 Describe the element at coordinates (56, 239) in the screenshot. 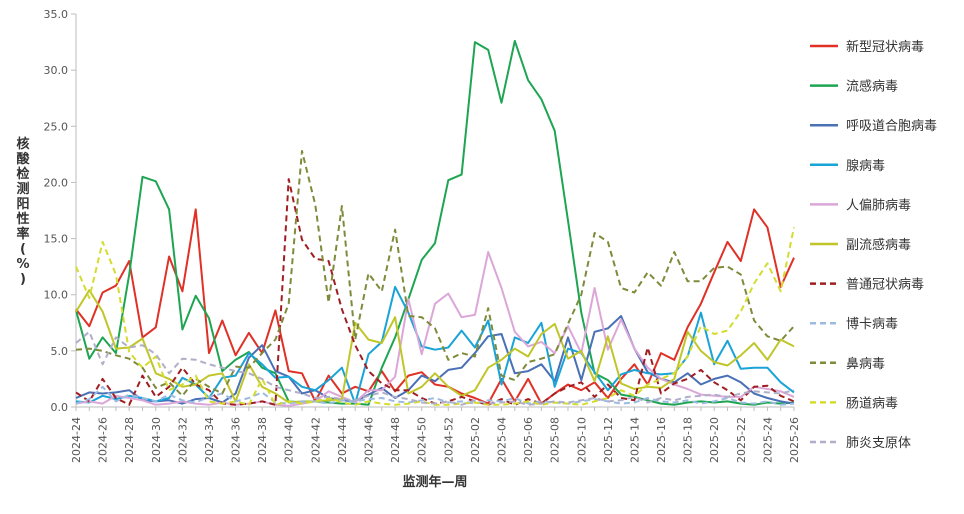

I see `y-tick-label: 15.0` at that location.